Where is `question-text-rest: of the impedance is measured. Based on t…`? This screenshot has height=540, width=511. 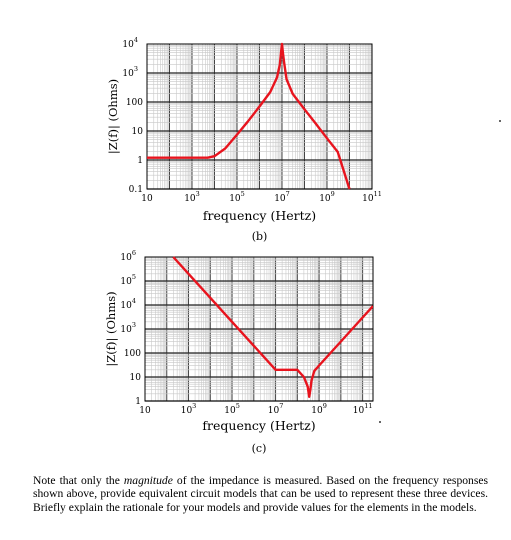
question-text-rest: of the impedance is measured. Based on t… is located at coordinates (261, 493).